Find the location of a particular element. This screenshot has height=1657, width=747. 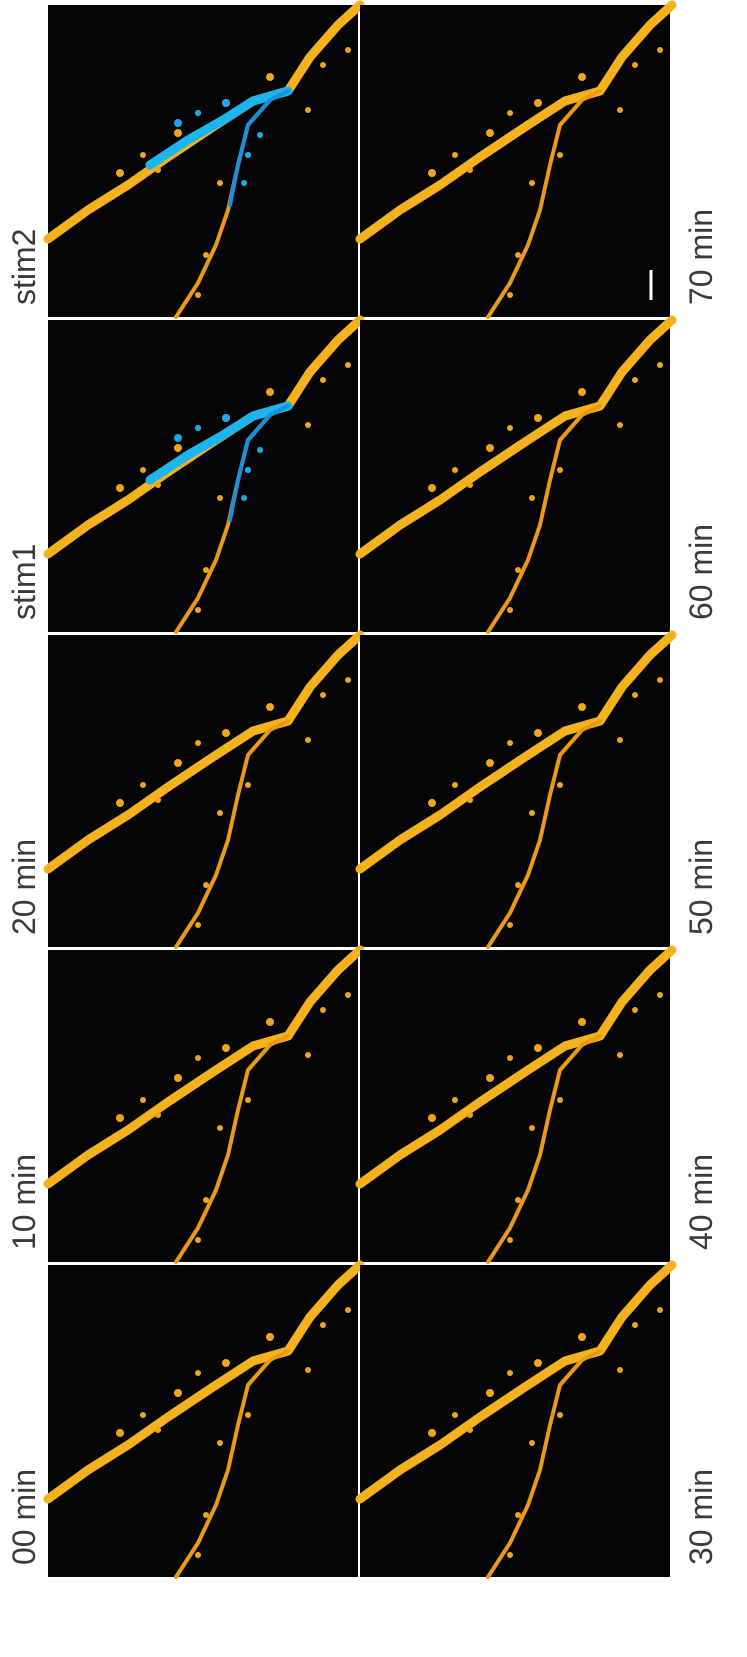

panel-label: 40 min is located at coordinates (701, 1202).